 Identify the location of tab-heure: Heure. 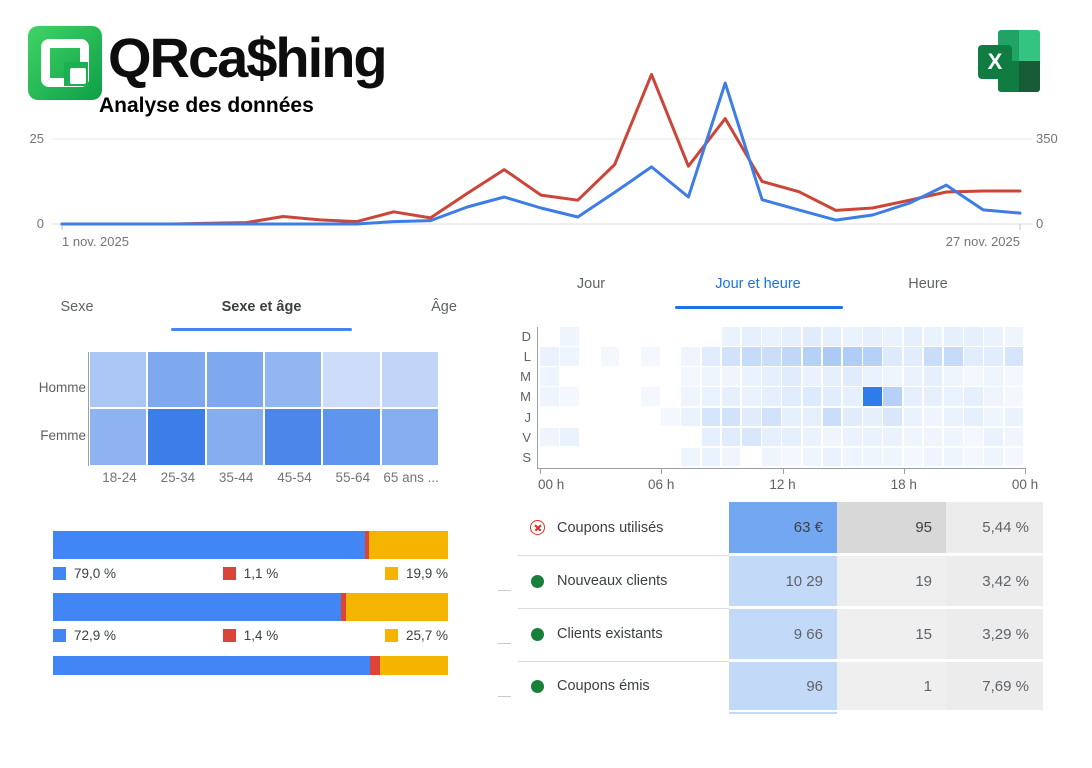
(928, 284).